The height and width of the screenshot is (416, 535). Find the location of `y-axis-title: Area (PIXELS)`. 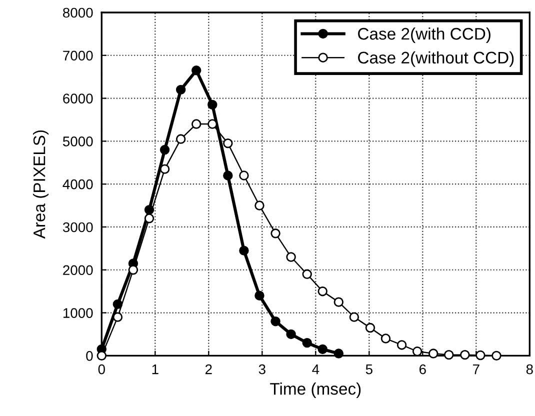

y-axis-title: Area (PIXELS) is located at coordinates (40, 184).